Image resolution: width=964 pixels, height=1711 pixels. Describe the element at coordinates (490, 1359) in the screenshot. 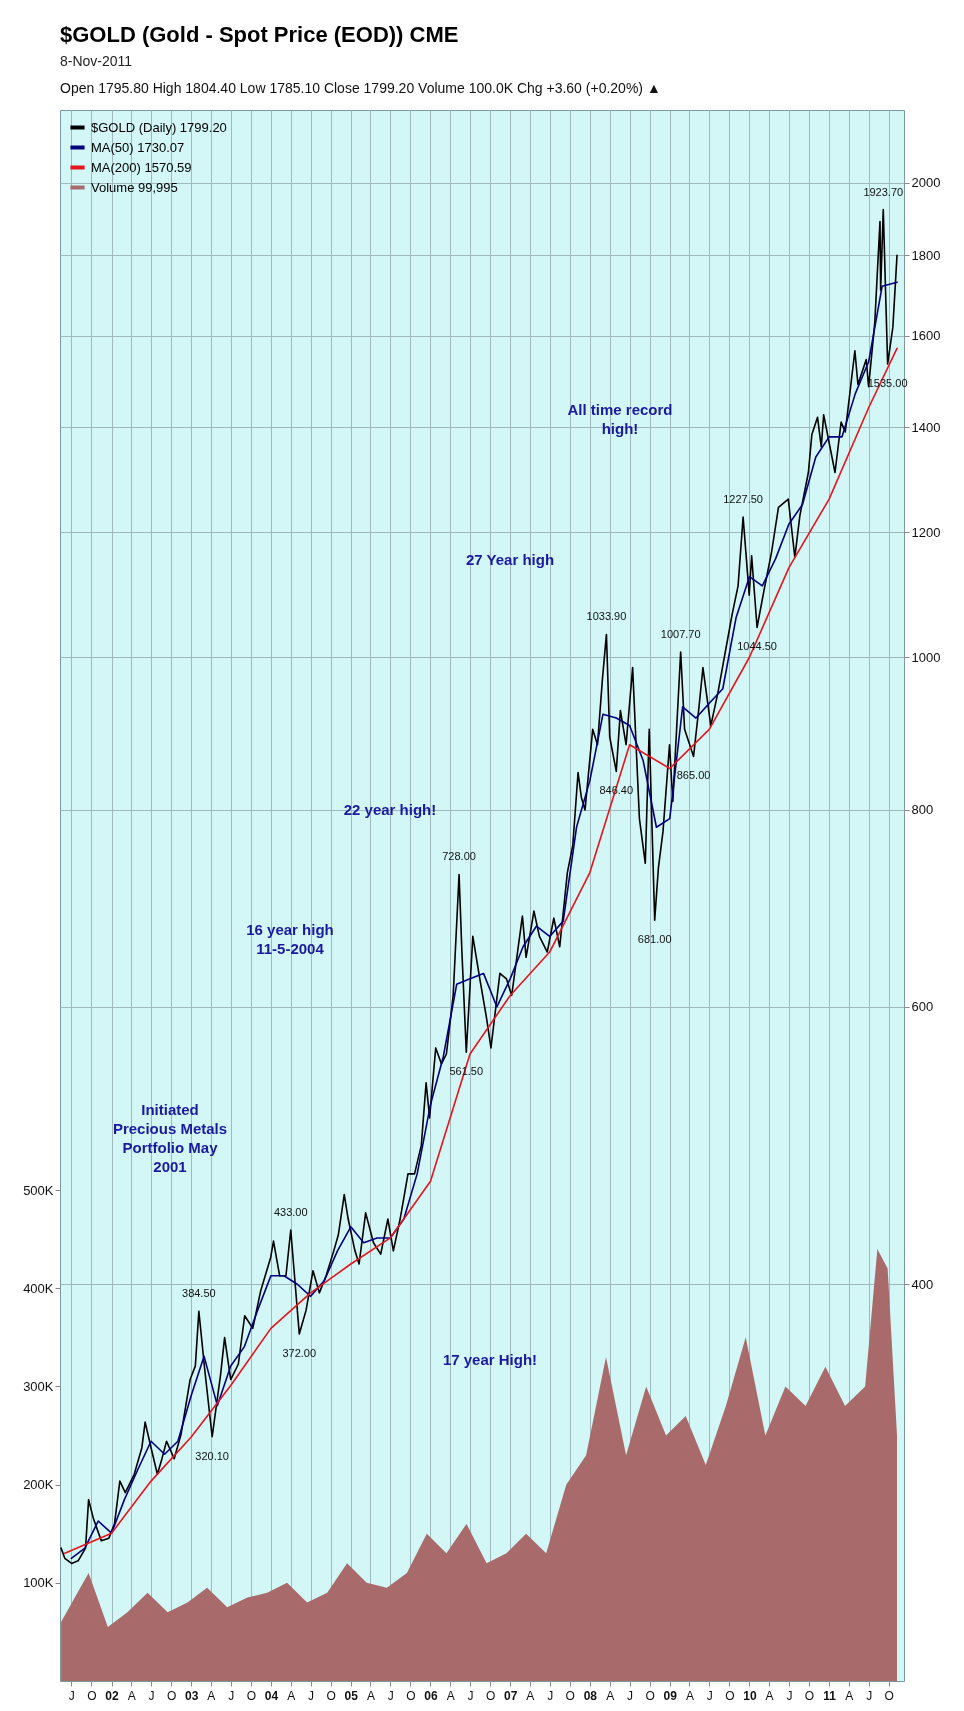

I see `annotation: 17 year High!` at that location.